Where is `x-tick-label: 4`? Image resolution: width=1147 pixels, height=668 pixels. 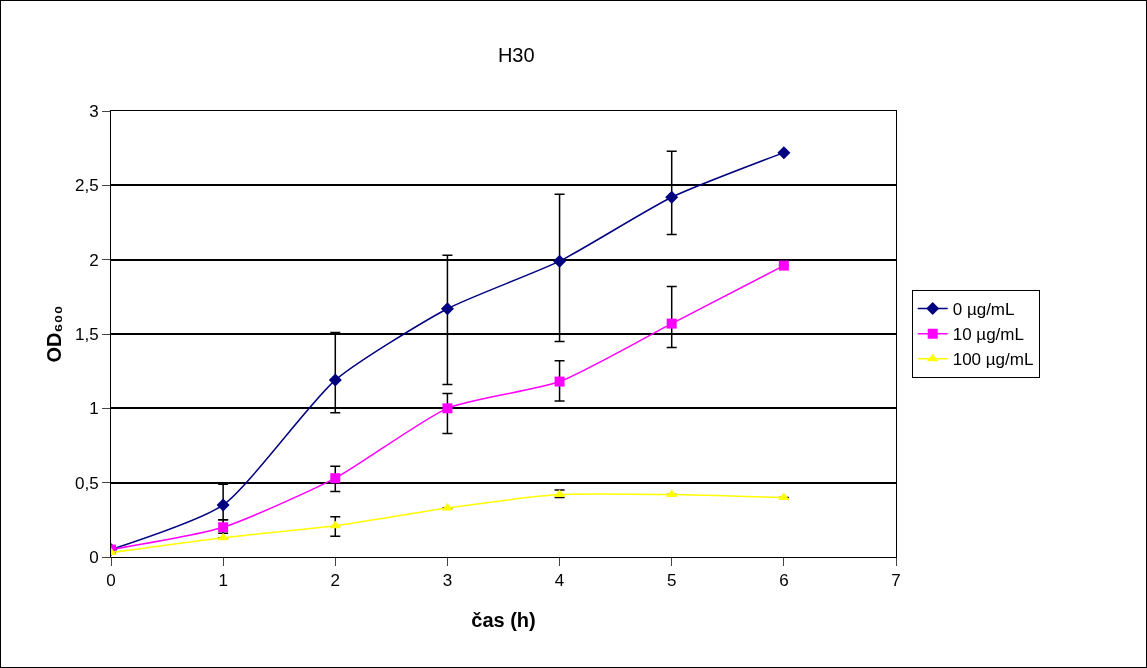 x-tick-label: 4 is located at coordinates (559, 581).